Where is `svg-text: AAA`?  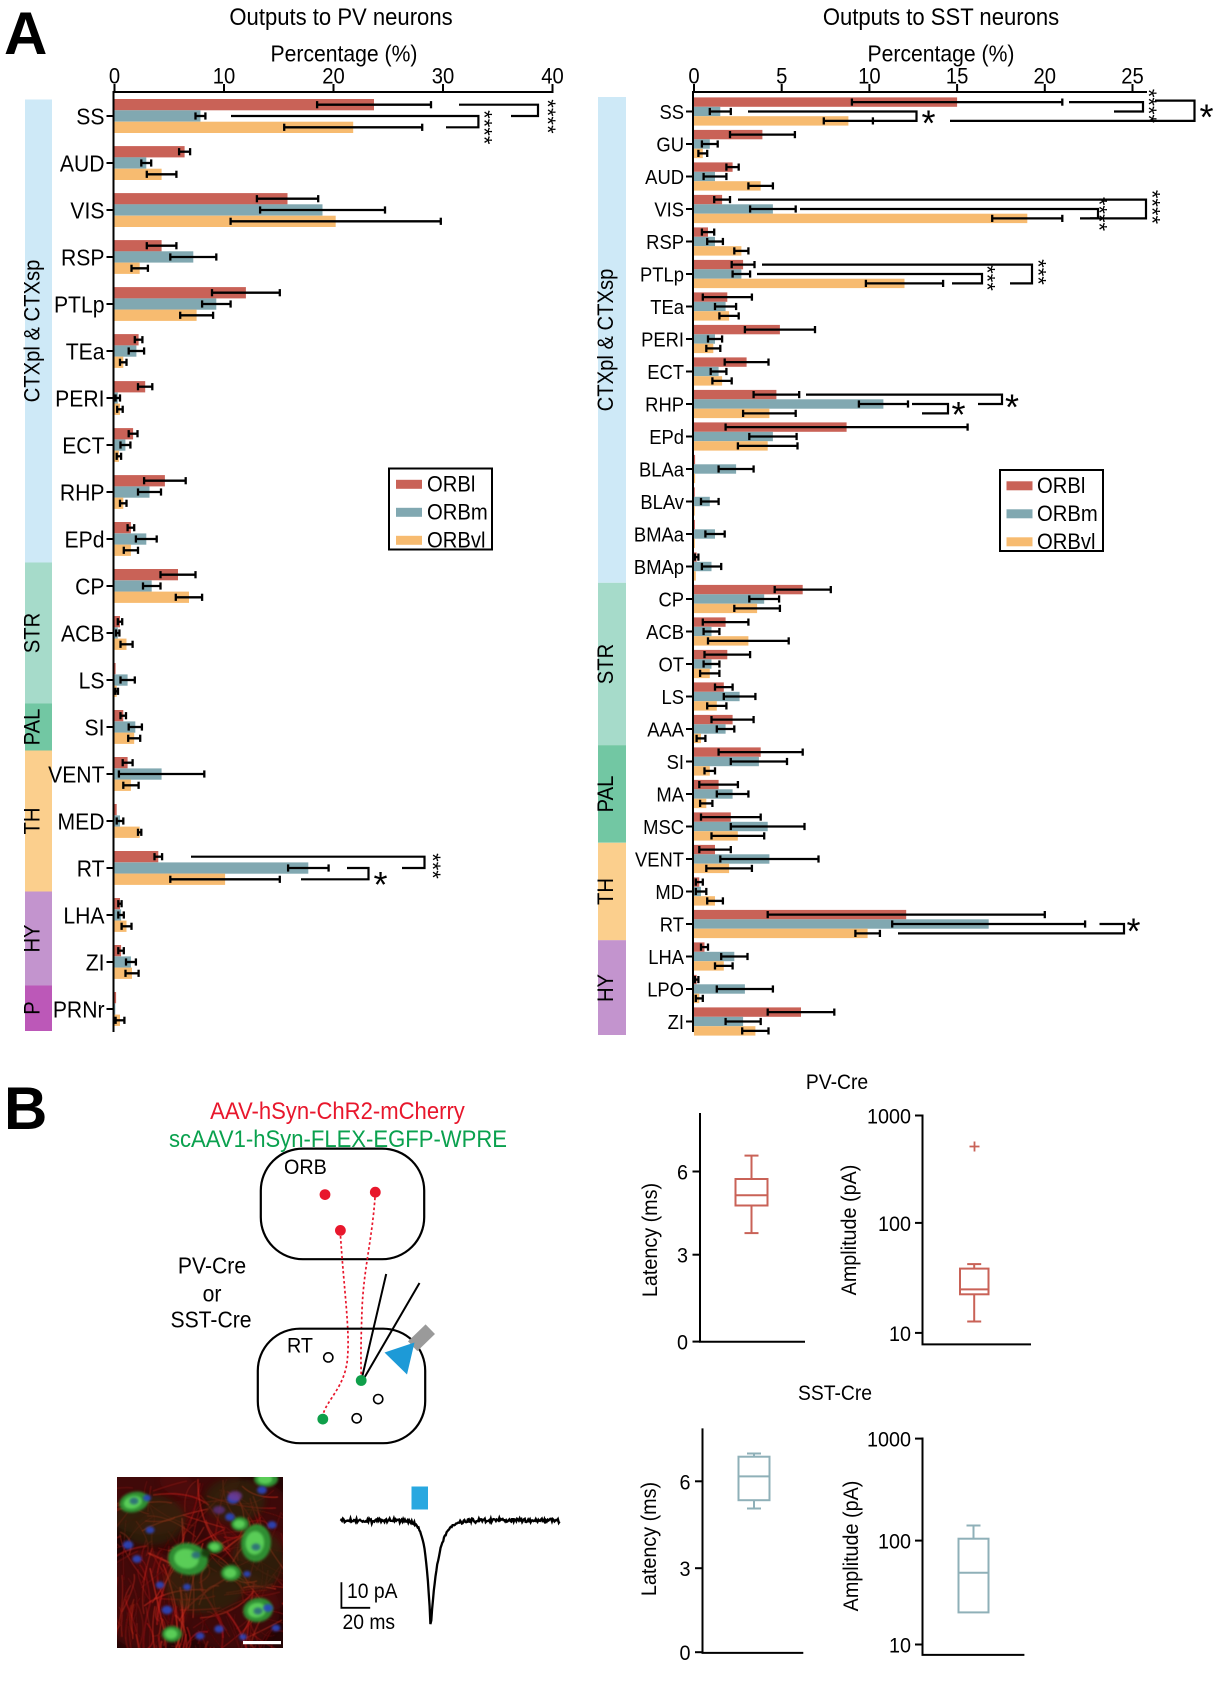 svg-text: AAA is located at coordinates (665, 731).